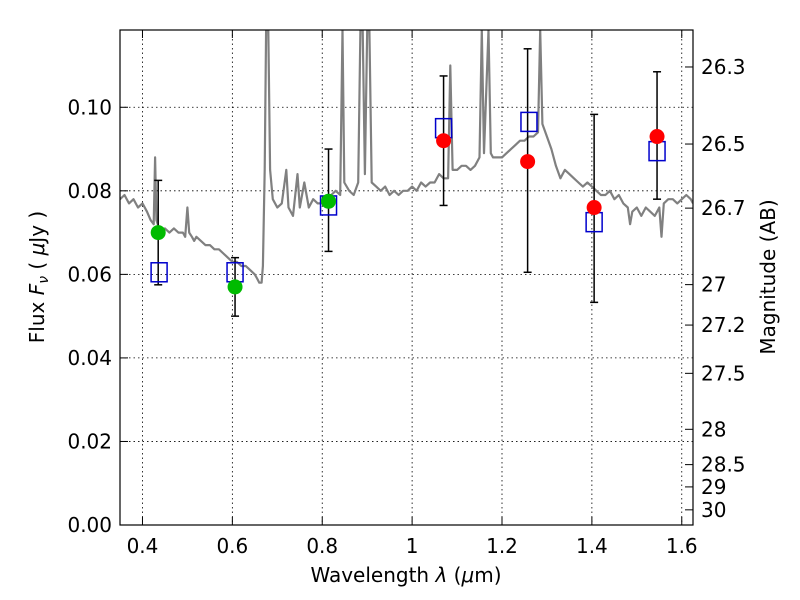 Image resolution: width=800 pixels, height=600 pixels. What do you see at coordinates (502, 546) in the screenshot?
I see `x-tick-label: 1.2` at bounding box center [502, 546].